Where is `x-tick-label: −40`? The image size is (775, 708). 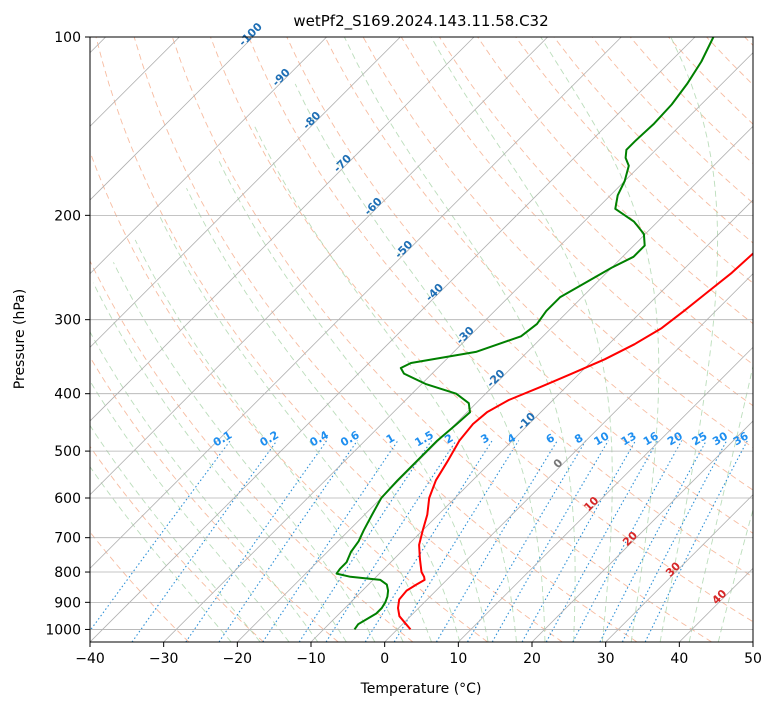 x-tick-label: −40 is located at coordinates (90, 659).